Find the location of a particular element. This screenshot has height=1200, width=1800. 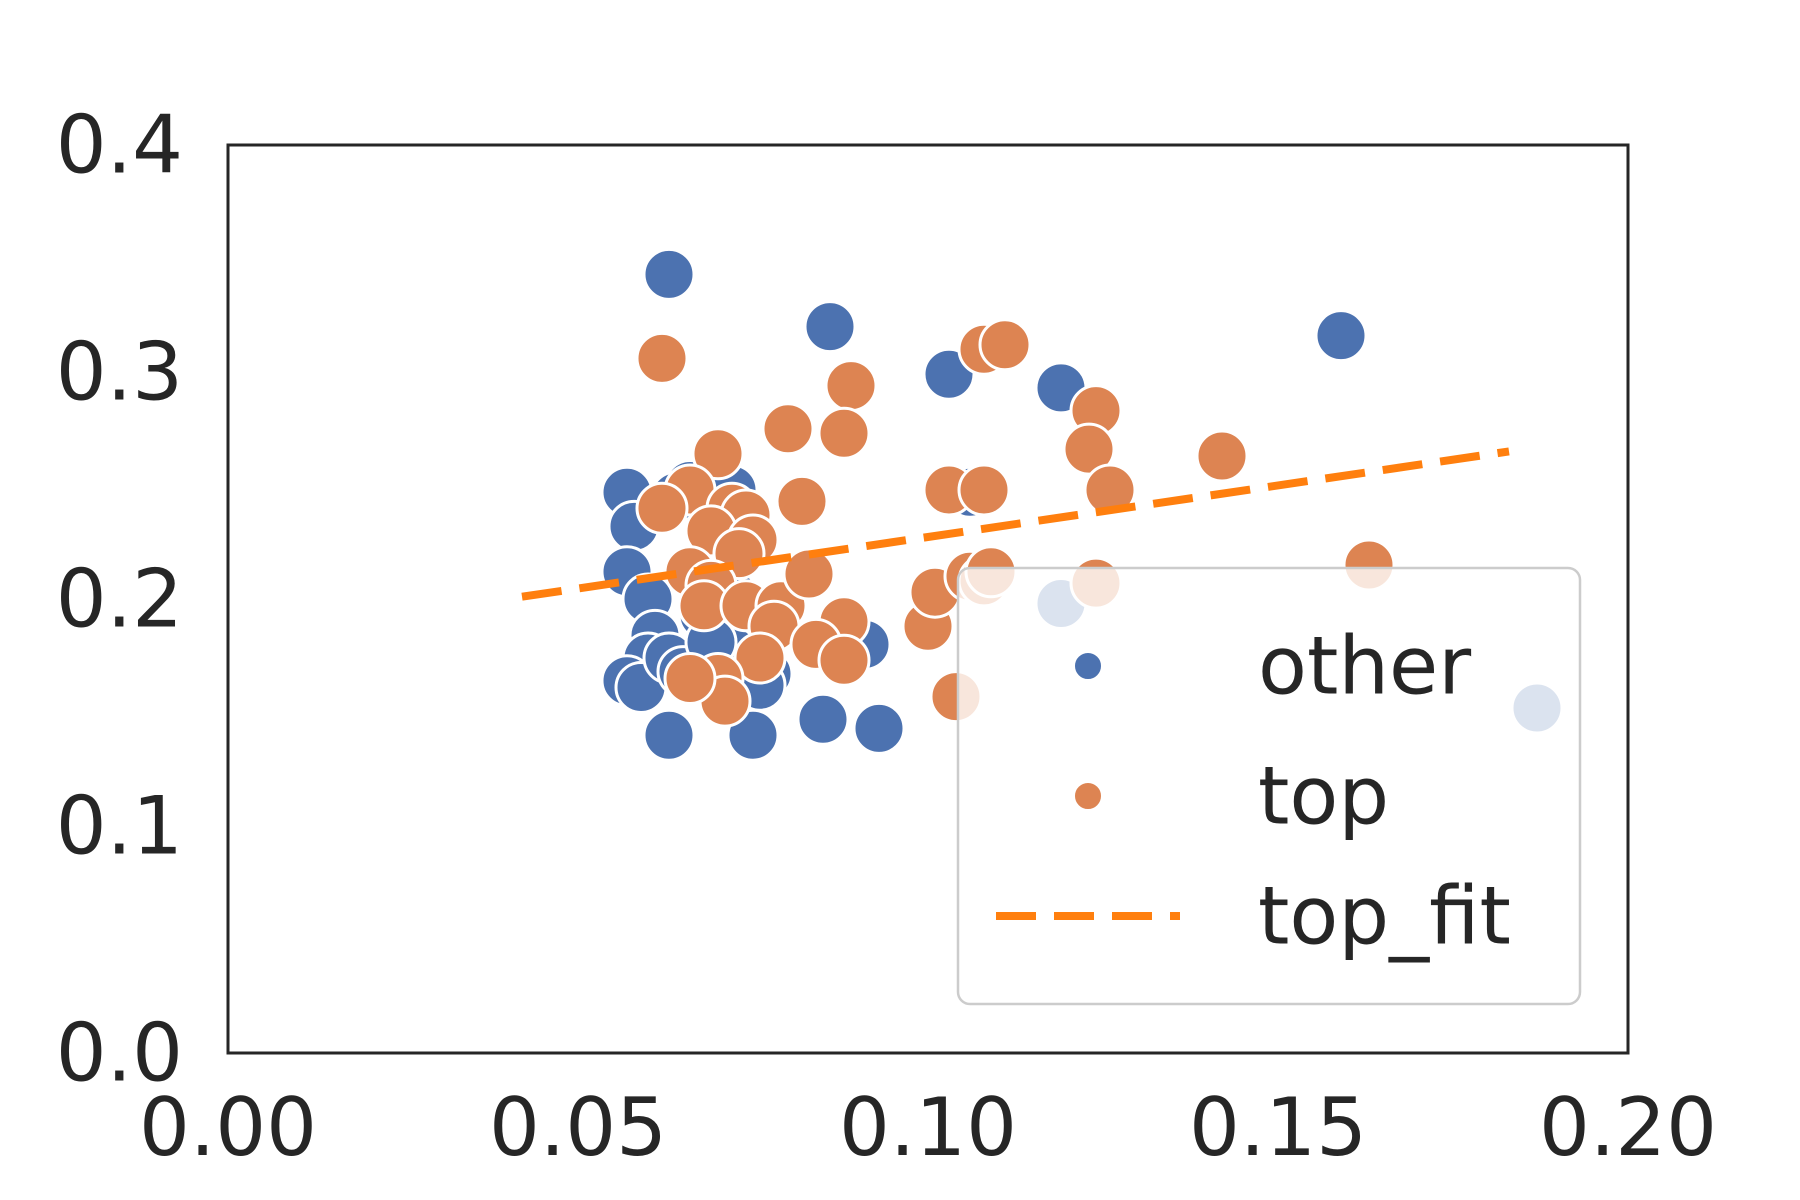

x-tick-label: 0.00 is located at coordinates (228, 1127).